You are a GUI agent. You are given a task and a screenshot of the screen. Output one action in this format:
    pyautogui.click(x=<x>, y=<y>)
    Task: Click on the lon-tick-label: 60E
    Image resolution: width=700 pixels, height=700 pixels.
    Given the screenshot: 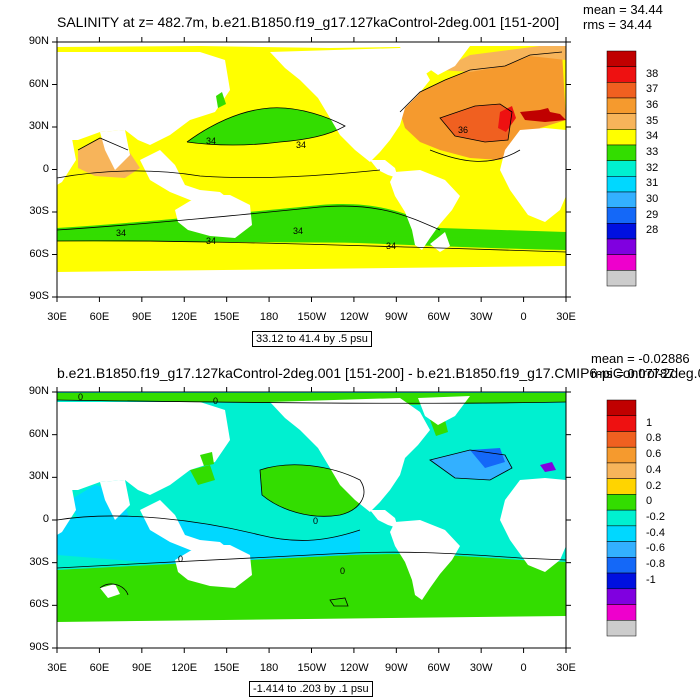 What is the action you would take?
    pyautogui.click(x=99, y=317)
    